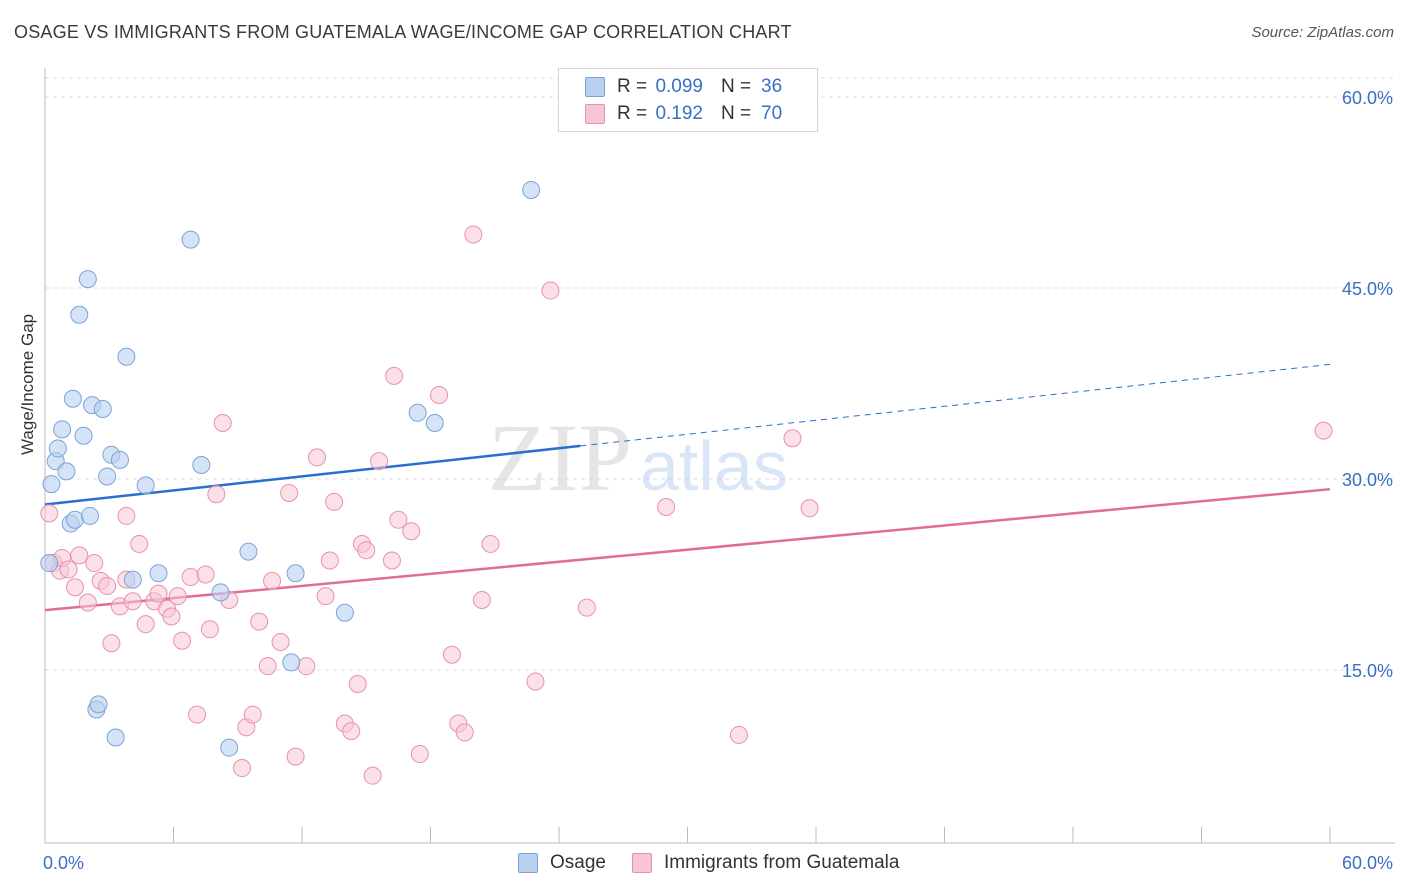 This screenshot has width=1406, height=892. What do you see at coordinates (772, 86) in the screenshot?
I see `n-value: 36` at bounding box center [772, 86].